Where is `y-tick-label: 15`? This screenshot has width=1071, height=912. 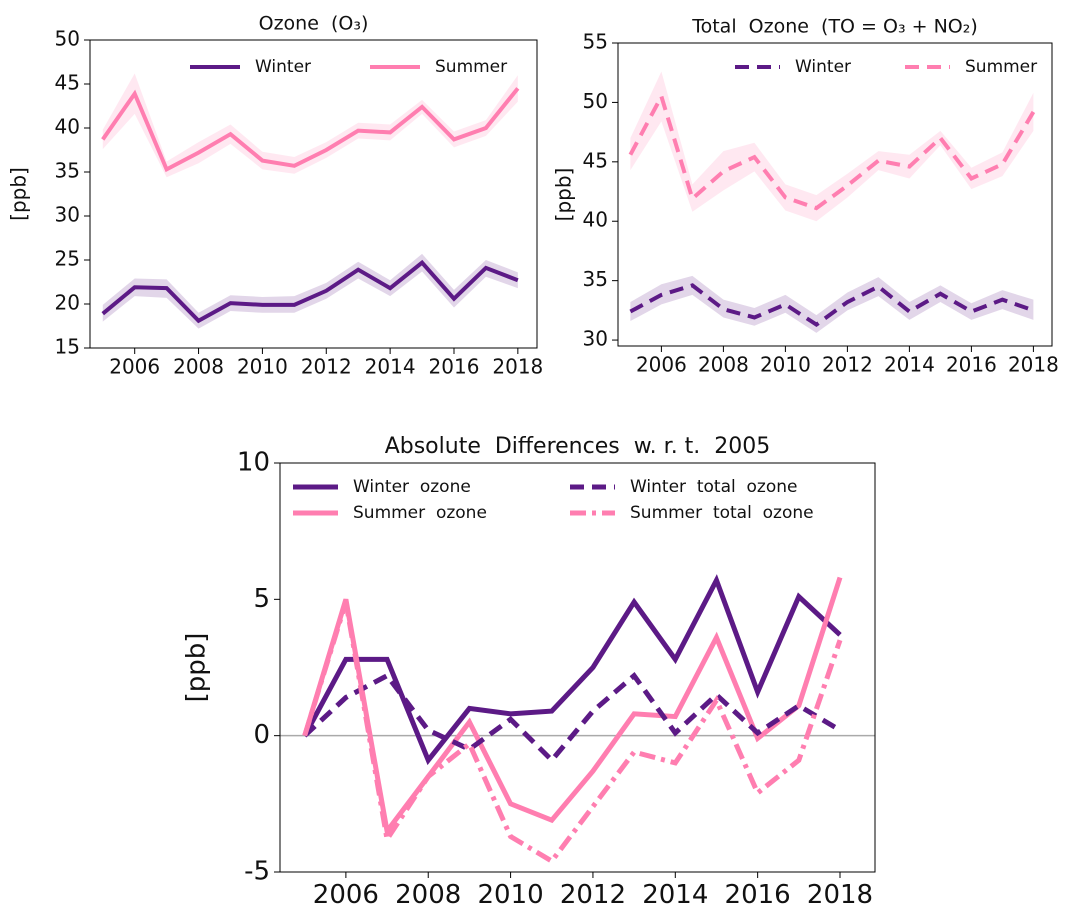
y-tick-label: 15 is located at coordinates (67, 347).